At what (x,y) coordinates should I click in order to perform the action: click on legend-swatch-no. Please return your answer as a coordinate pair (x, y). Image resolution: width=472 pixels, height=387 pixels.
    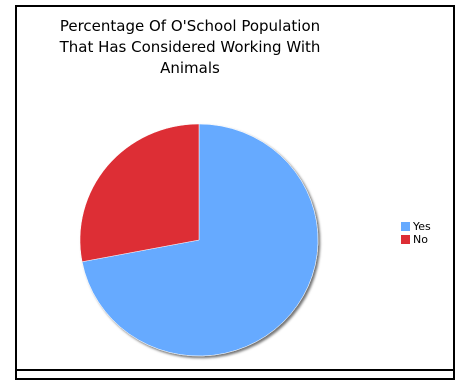
    Looking at the image, I should click on (405, 239).